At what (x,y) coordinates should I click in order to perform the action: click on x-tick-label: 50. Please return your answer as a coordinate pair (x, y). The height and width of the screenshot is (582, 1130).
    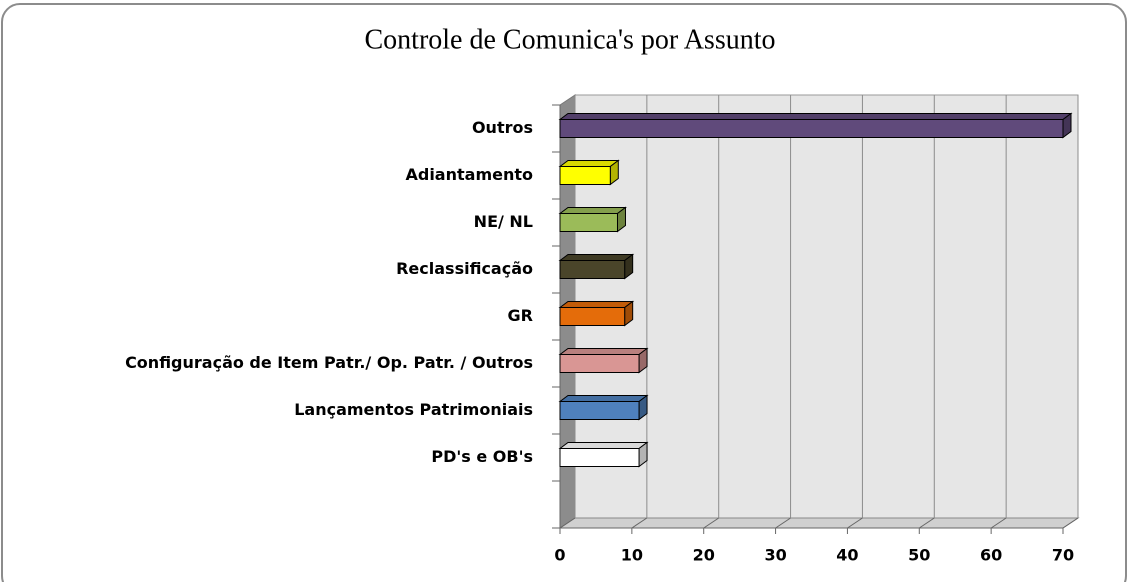
    Looking at the image, I should click on (919, 555).